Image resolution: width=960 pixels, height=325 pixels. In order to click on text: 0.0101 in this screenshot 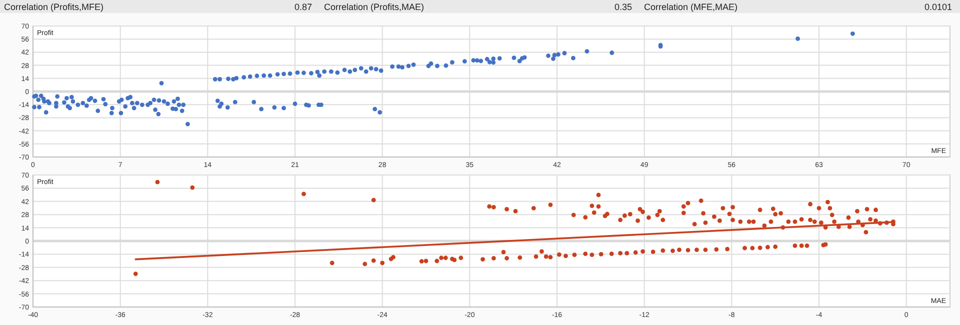, I will do `click(938, 7)`.